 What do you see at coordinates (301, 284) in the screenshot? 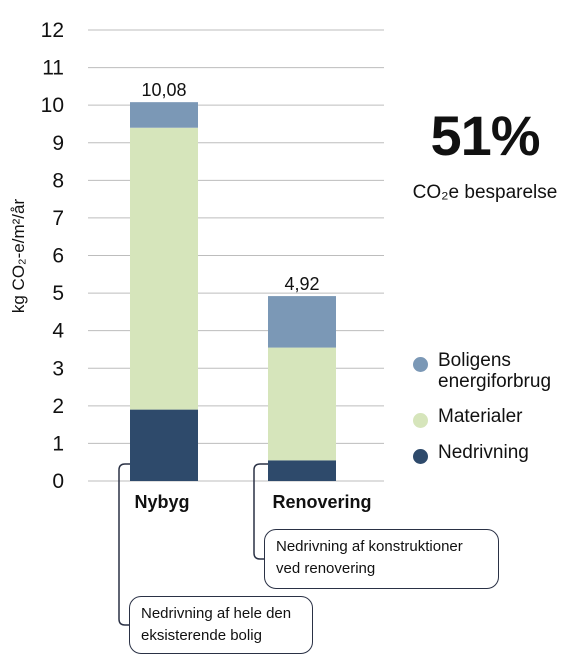
I see `total-label-renovering: 4,92` at bounding box center [301, 284].